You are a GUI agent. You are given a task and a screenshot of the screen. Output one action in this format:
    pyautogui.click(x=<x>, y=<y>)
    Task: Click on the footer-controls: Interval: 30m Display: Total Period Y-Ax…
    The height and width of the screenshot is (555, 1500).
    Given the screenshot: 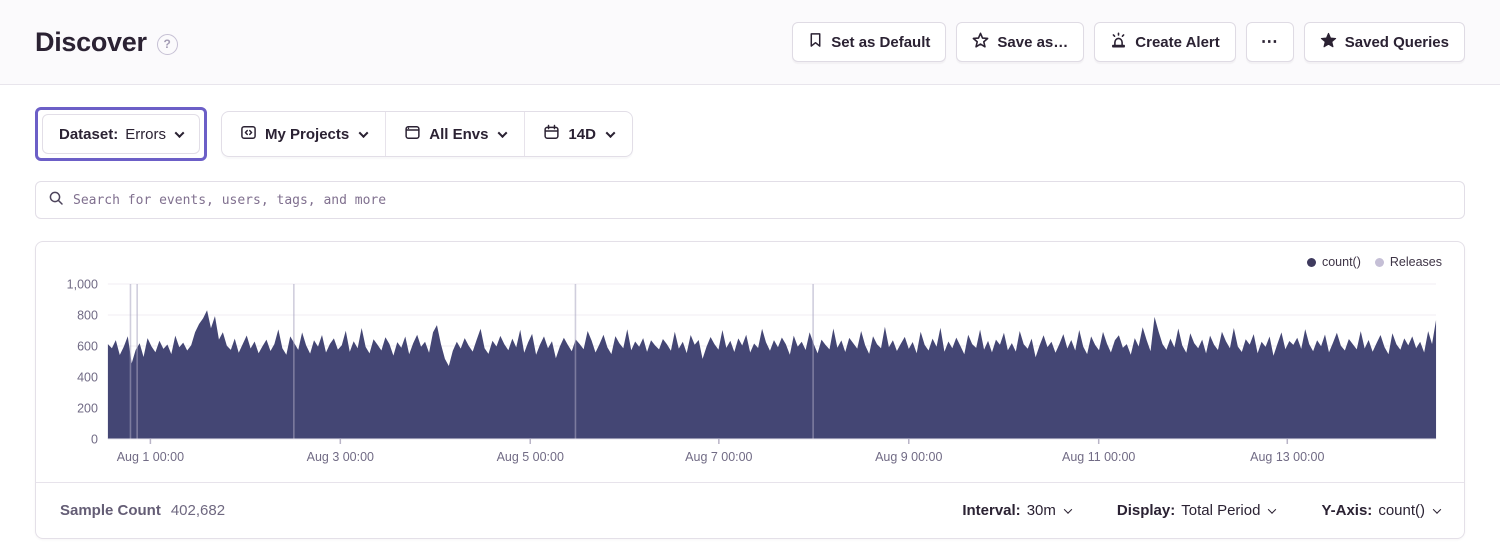 What is the action you would take?
    pyautogui.click(x=1202, y=510)
    